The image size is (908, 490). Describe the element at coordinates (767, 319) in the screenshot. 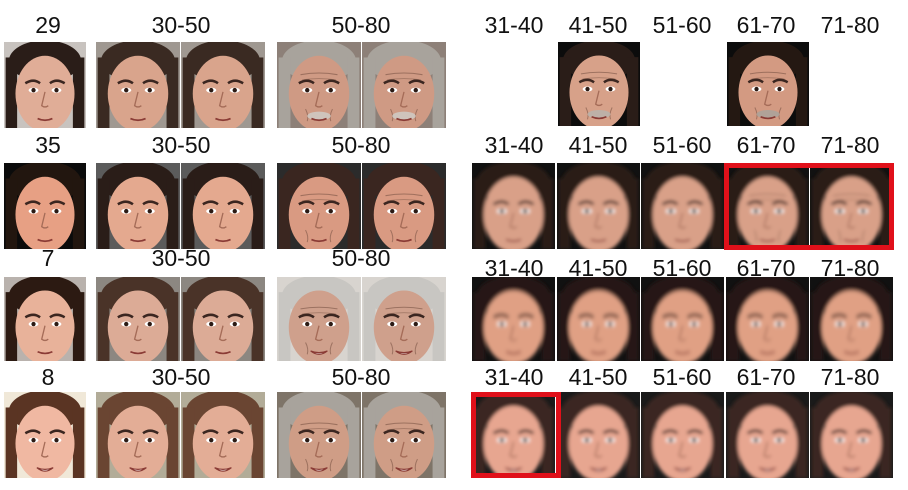

I see `decade-face-61-70-row3` at that location.